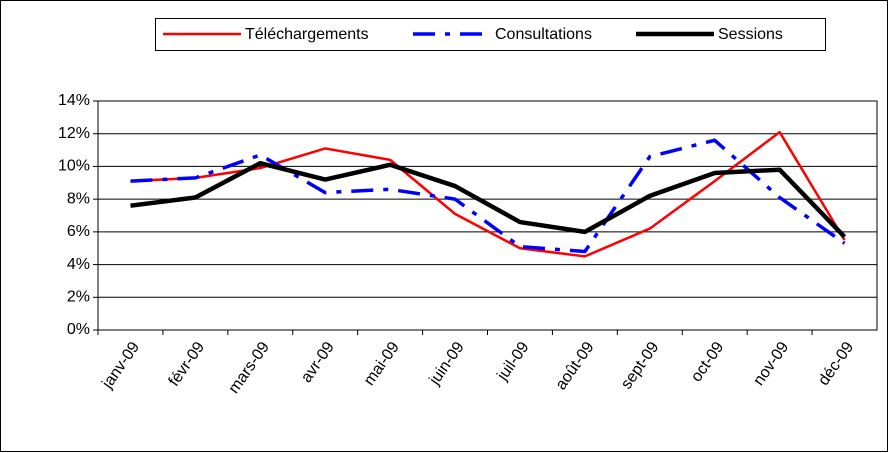 Image resolution: width=890 pixels, height=453 pixels. I want to click on y-tick-label: 14%, so click(74, 100).